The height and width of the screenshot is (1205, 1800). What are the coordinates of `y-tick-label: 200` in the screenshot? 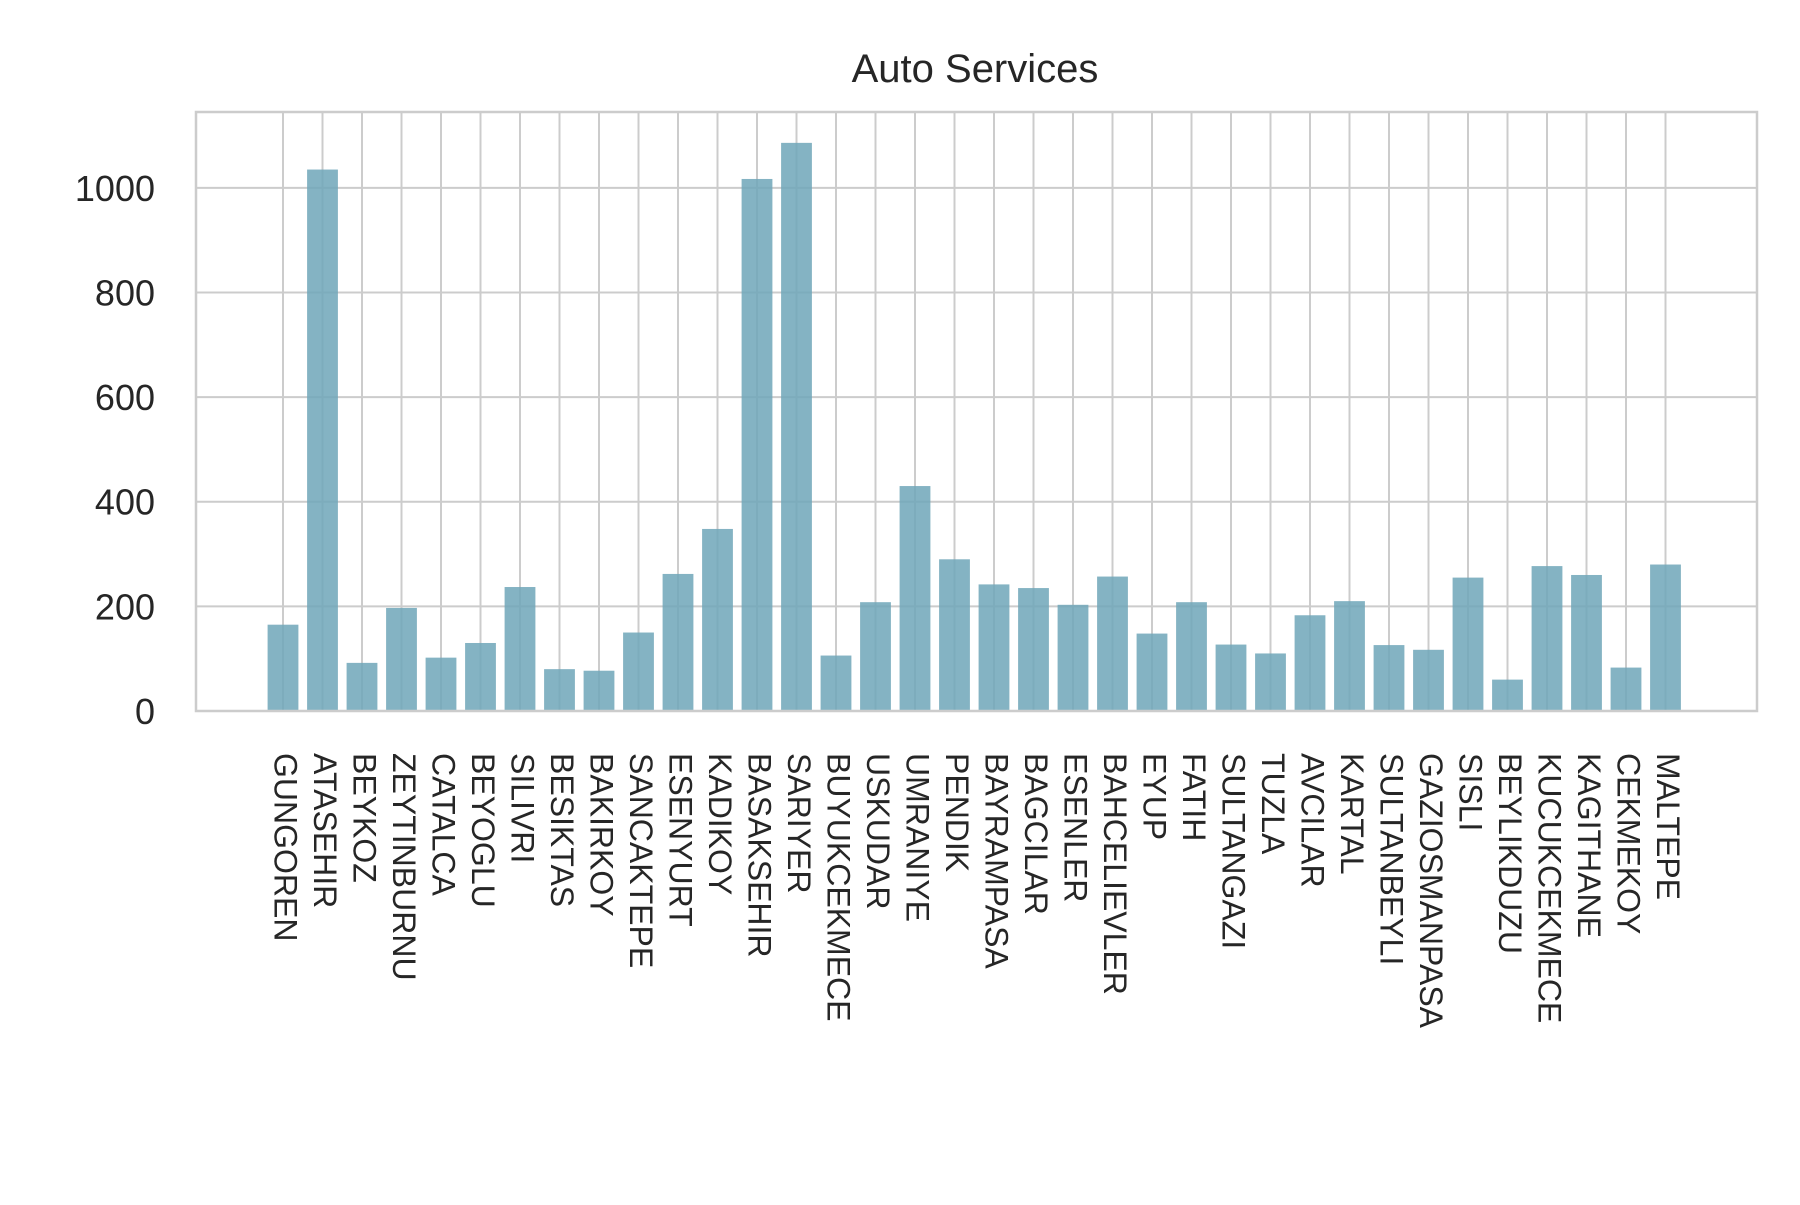 It's located at (125, 606).